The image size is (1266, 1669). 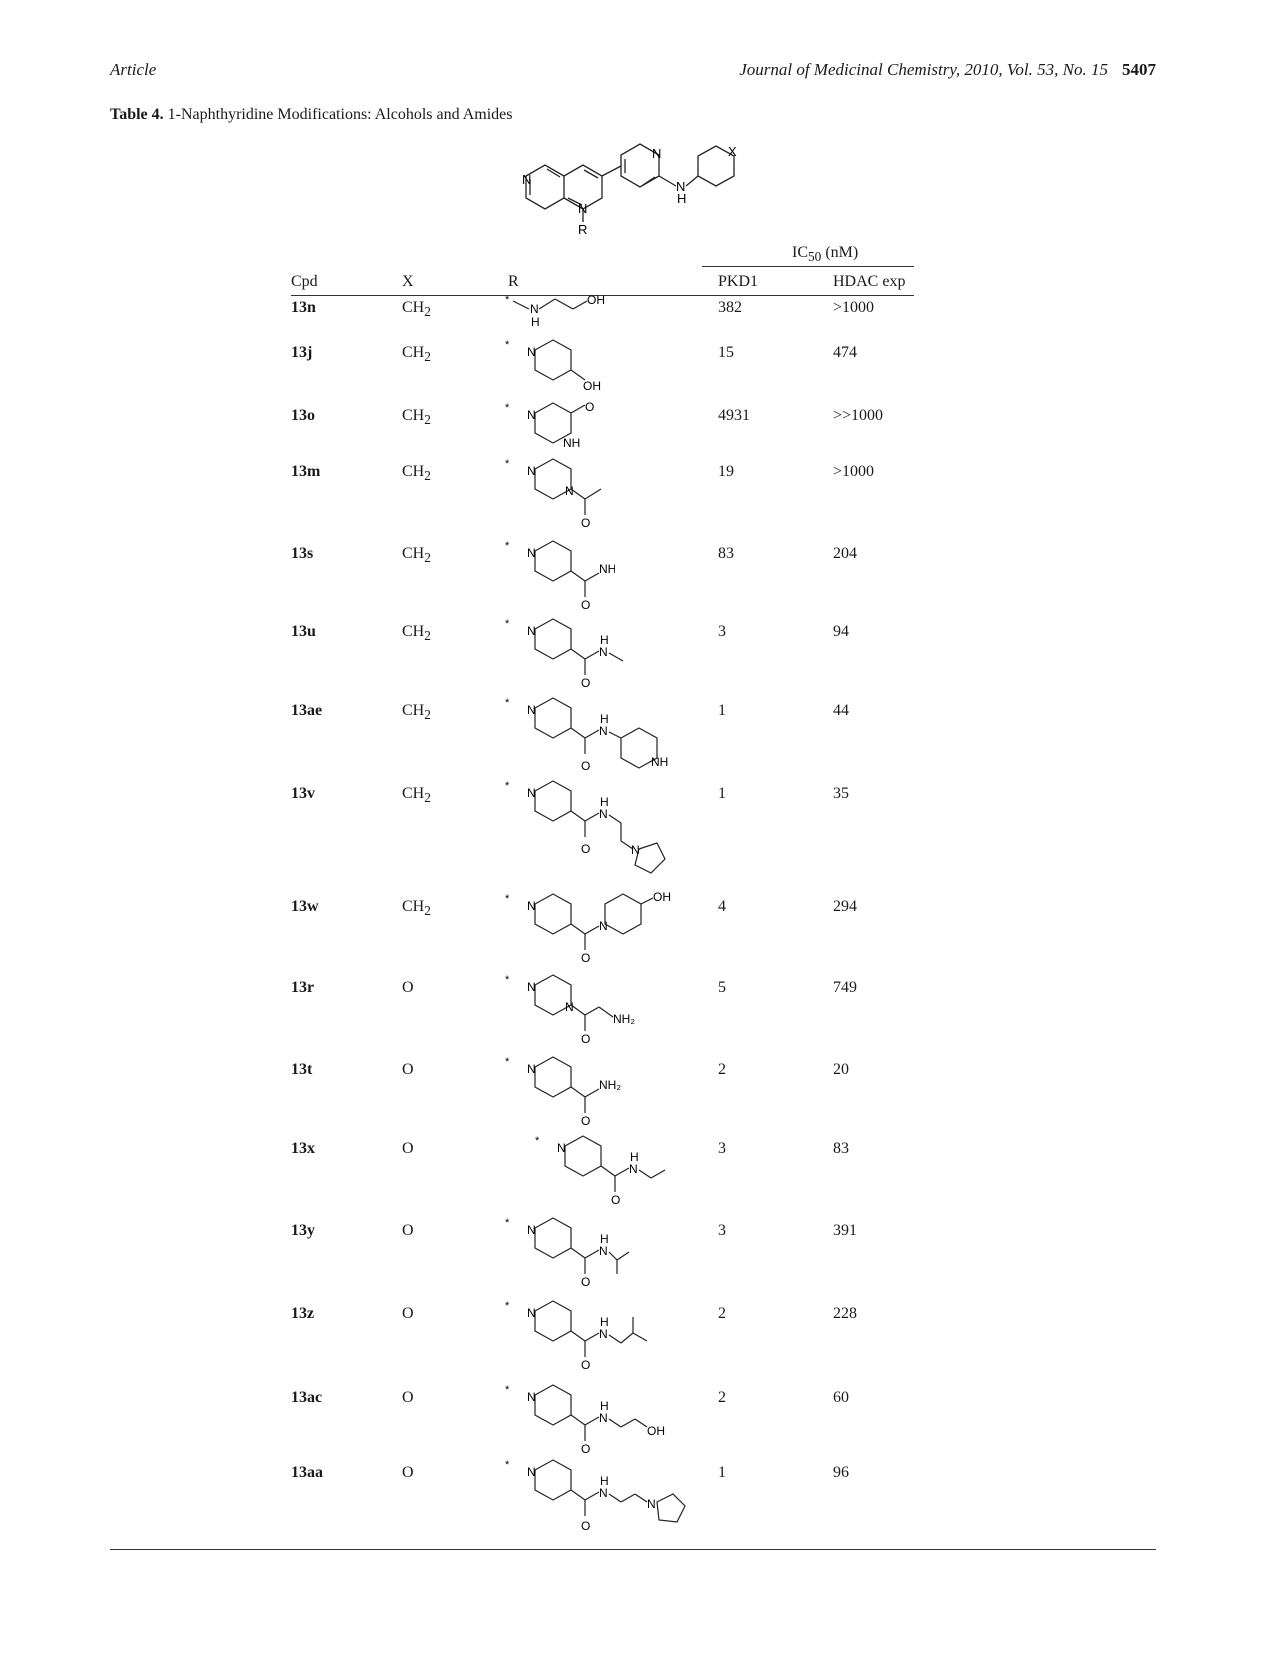 I want to click on pkd1-cell: 19, so click(x=726, y=471).